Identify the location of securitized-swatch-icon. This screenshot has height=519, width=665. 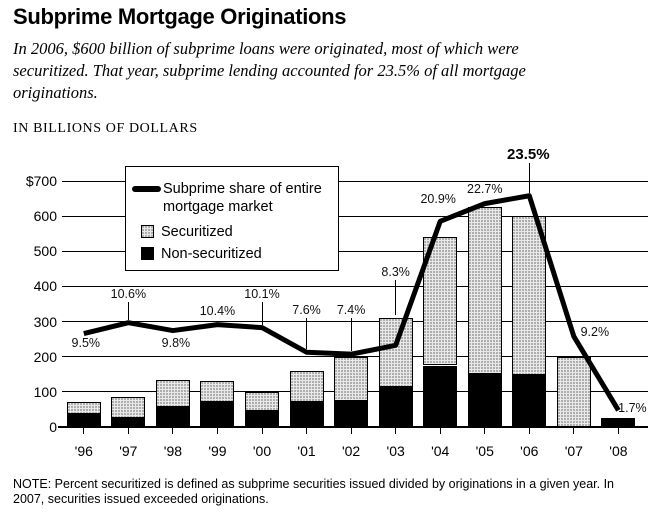
(147, 232).